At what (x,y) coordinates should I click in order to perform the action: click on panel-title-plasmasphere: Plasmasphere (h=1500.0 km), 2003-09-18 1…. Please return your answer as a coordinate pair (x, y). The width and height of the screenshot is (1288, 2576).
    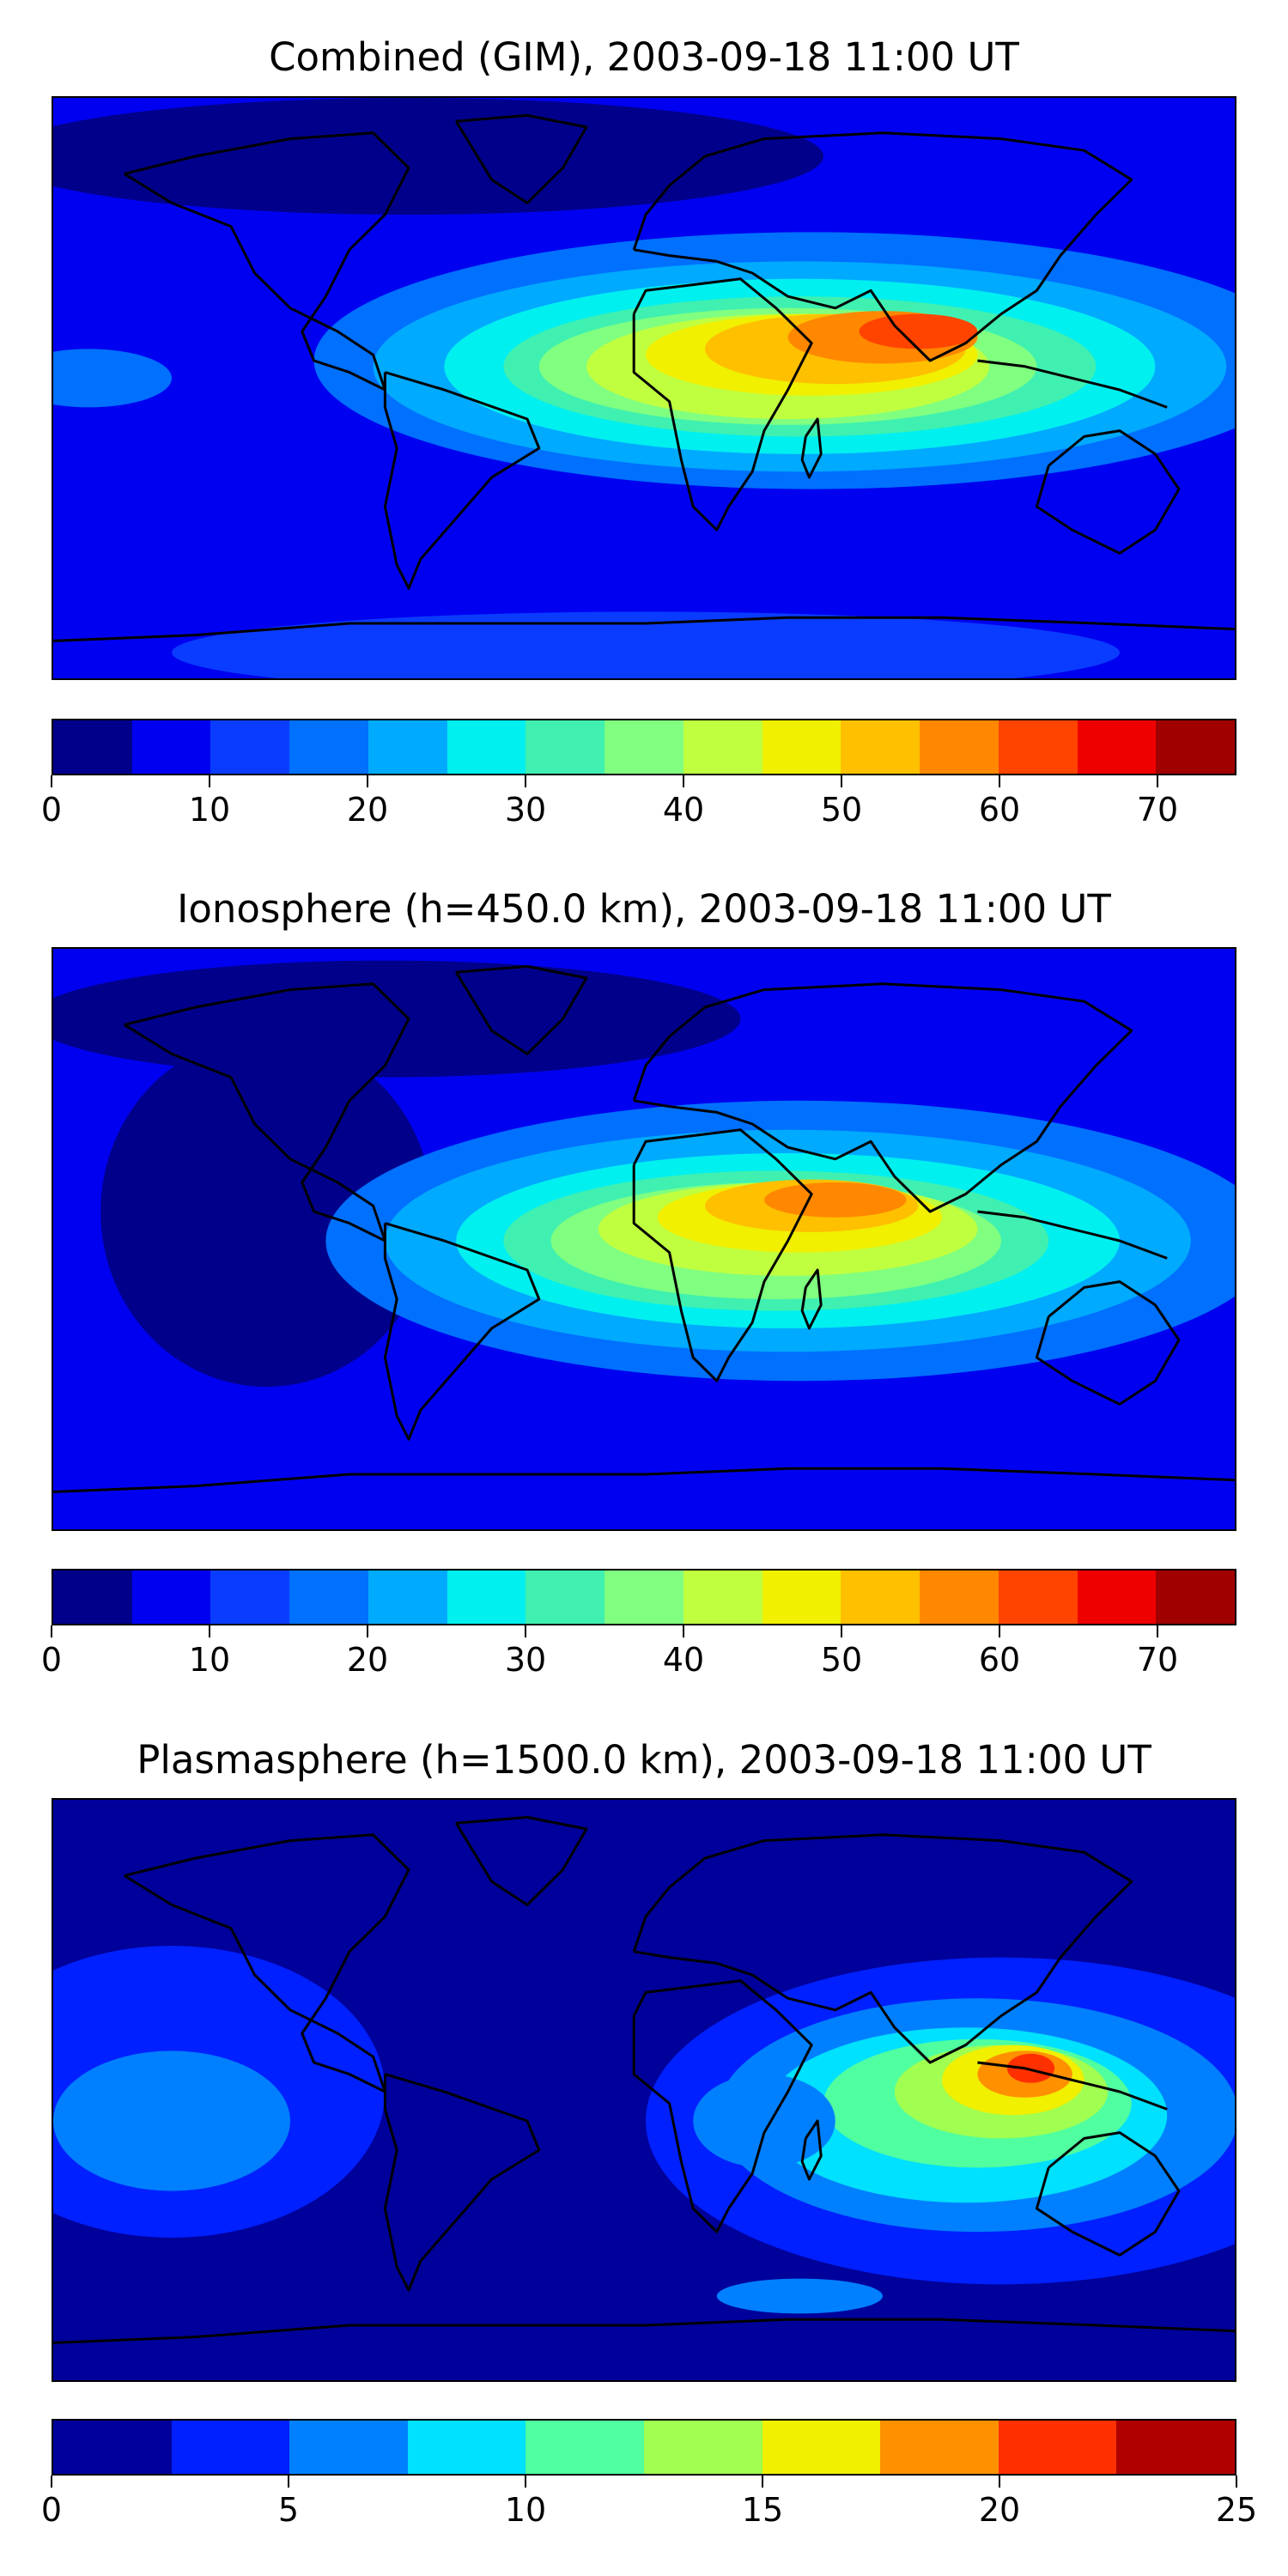
    Looking at the image, I should click on (644, 1760).